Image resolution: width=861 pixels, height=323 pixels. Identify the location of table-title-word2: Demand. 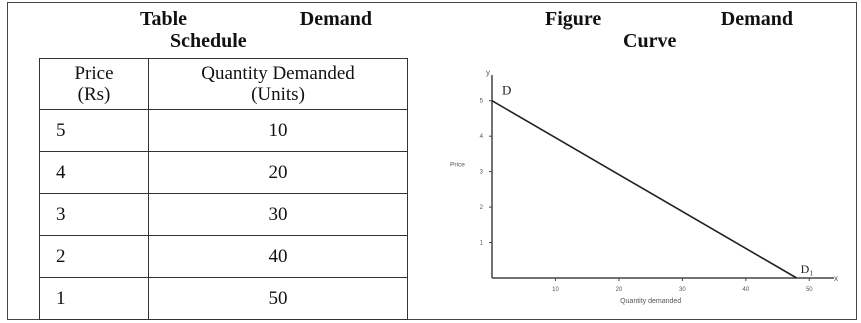
(335, 19).